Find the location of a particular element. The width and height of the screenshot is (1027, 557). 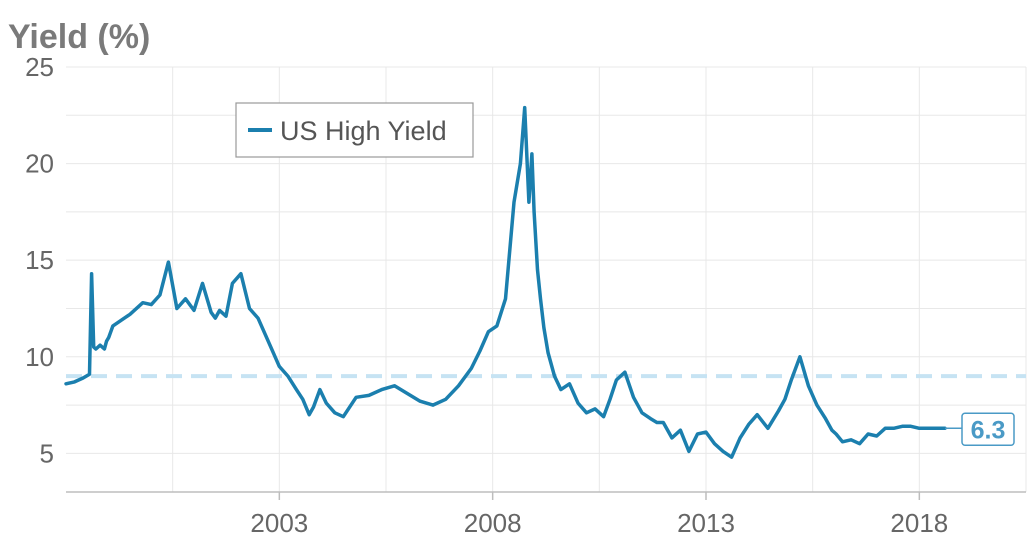

end-label-value: 6.3 is located at coordinates (988, 430).